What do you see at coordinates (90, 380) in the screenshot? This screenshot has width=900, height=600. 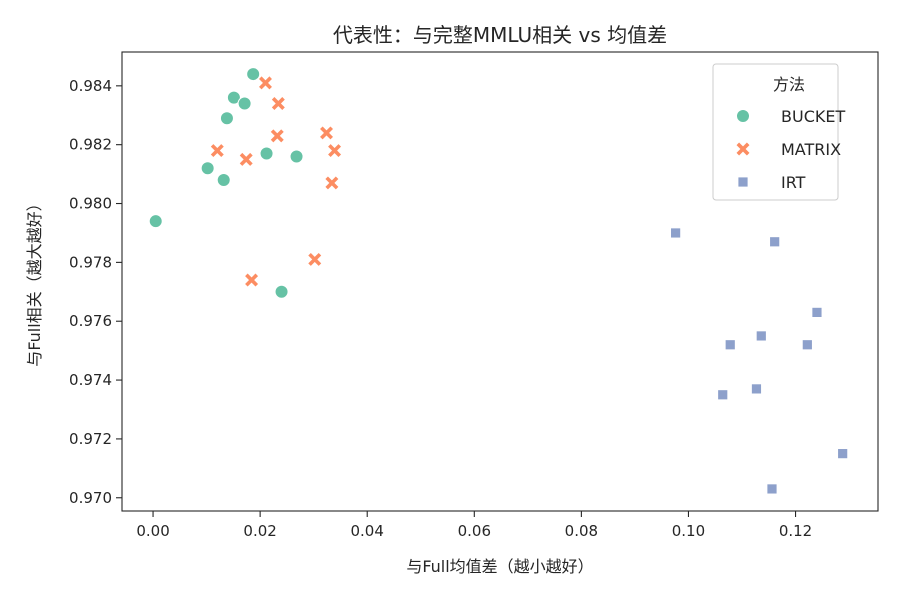 I see `y-tick-label: 0.974` at bounding box center [90, 380].